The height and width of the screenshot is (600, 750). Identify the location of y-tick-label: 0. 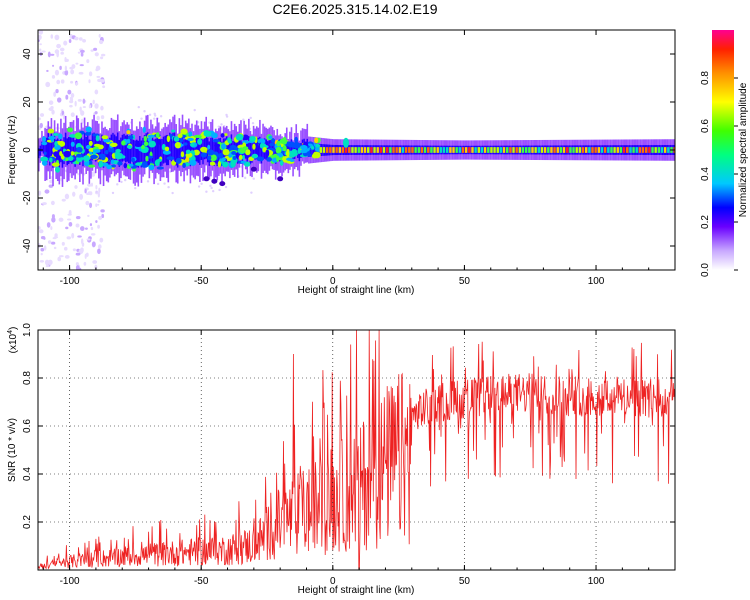
(27, 150).